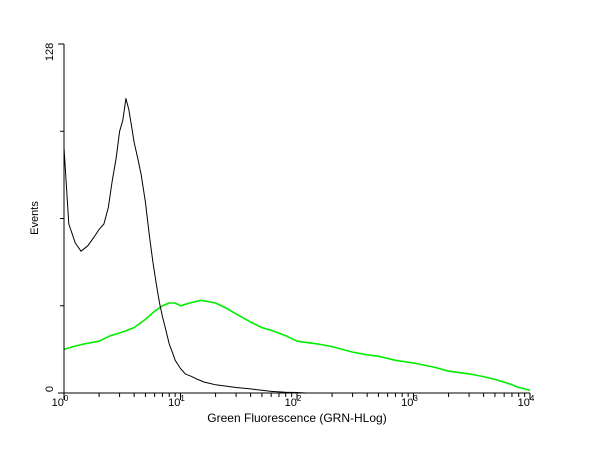 Image resolution: width=600 pixels, height=452 pixels. Describe the element at coordinates (54, 218) in the screenshot. I see `y-axis-ticks: 0 128` at that location.